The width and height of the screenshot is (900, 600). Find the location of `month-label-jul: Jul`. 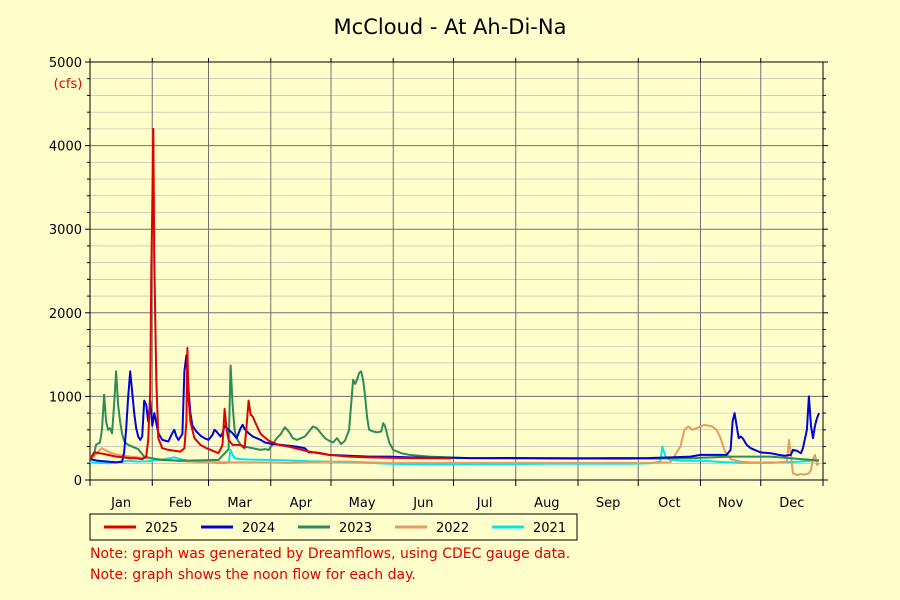

month-label-jul: Jul is located at coordinates (484, 503).